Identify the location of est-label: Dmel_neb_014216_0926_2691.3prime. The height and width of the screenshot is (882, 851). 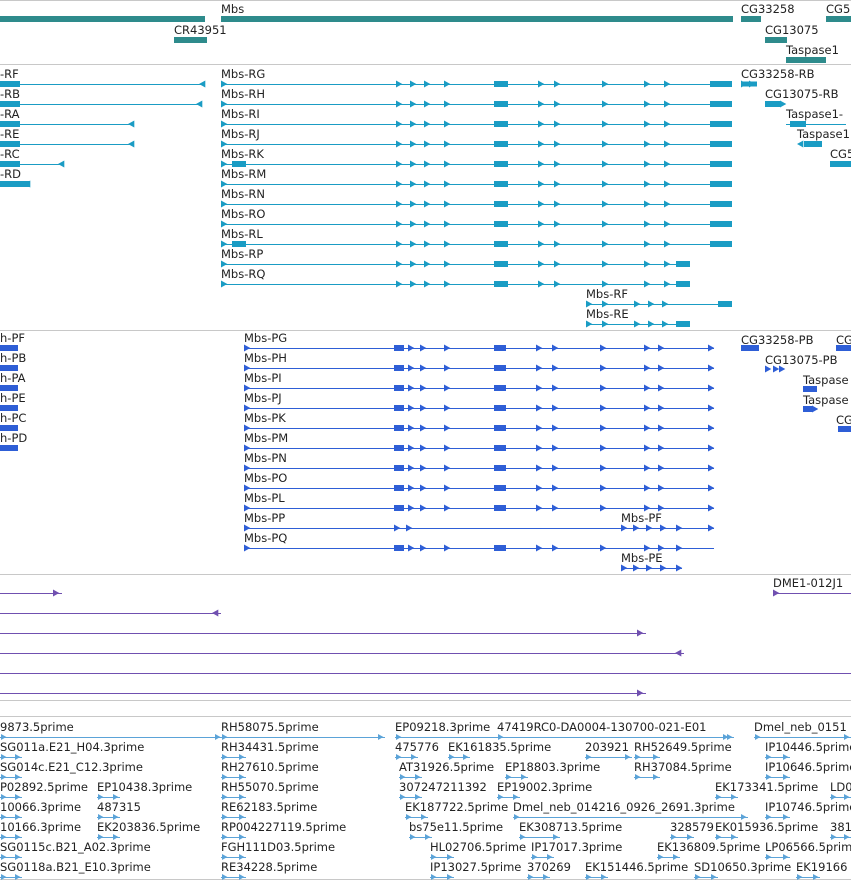
(624, 807).